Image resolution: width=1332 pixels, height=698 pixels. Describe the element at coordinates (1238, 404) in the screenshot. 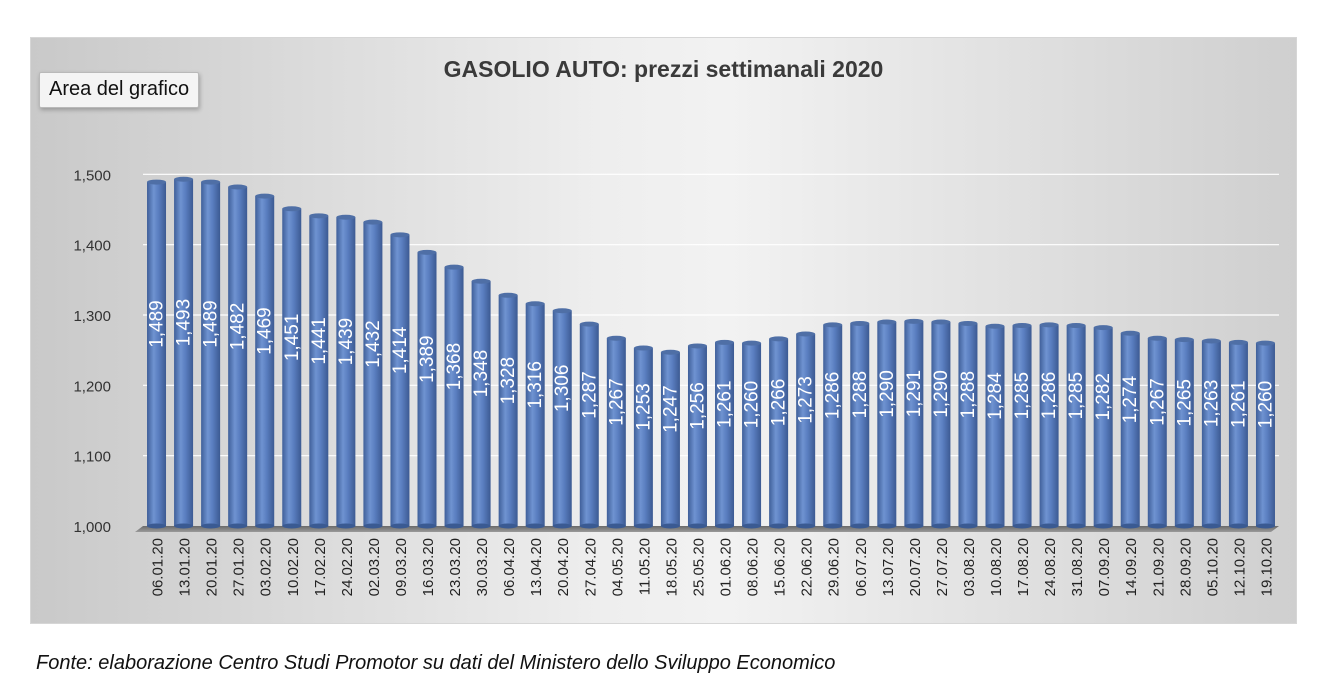

I see `data-label: 1,261` at that location.